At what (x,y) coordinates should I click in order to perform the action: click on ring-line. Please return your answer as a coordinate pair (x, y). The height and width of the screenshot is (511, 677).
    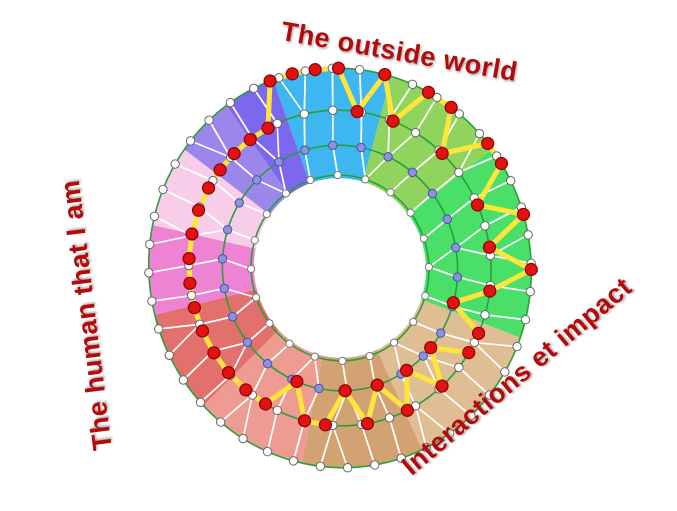
    Looking at the image, I should click on (340, 268).